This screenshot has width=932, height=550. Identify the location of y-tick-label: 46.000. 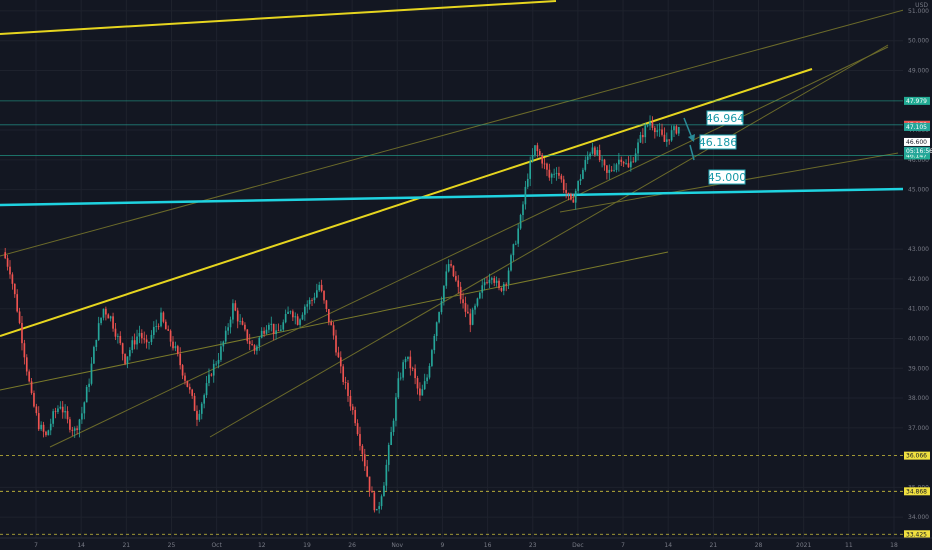
(918, 160).